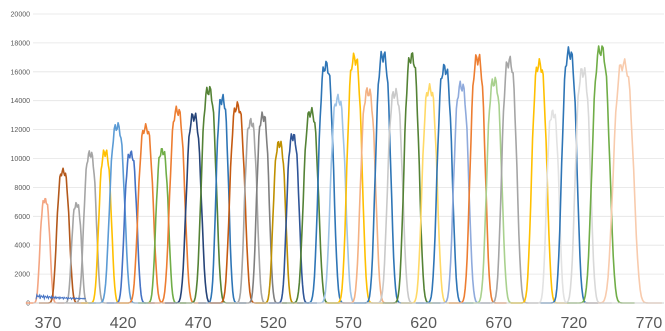 Image resolution: width=665 pixels, height=331 pixels. I want to click on x-tick-label-620: 620, so click(423, 323).